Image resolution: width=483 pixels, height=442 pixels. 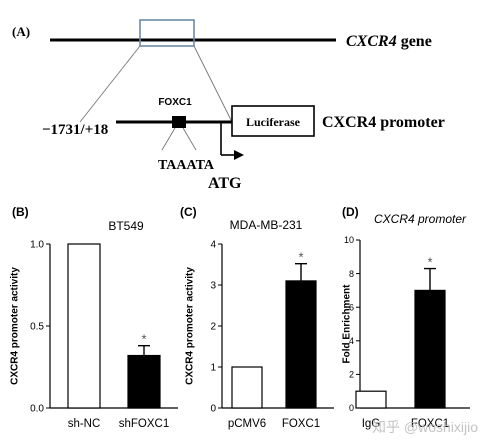 What do you see at coordinates (20, 212) in the screenshot?
I see `panel-b-label: (B)` at bounding box center [20, 212].